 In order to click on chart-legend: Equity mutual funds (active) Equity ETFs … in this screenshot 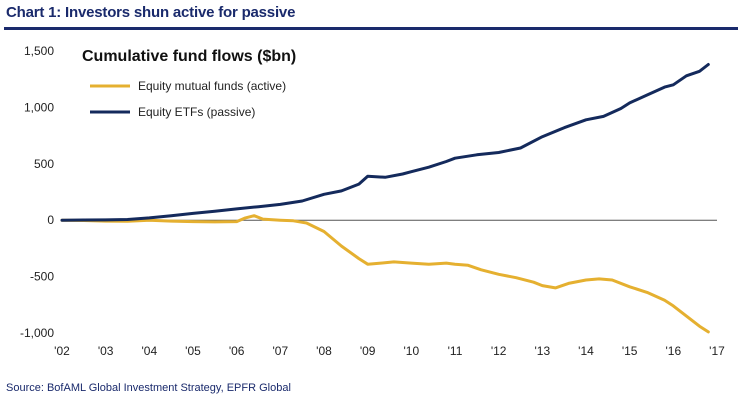, I will do `click(188, 99)`.